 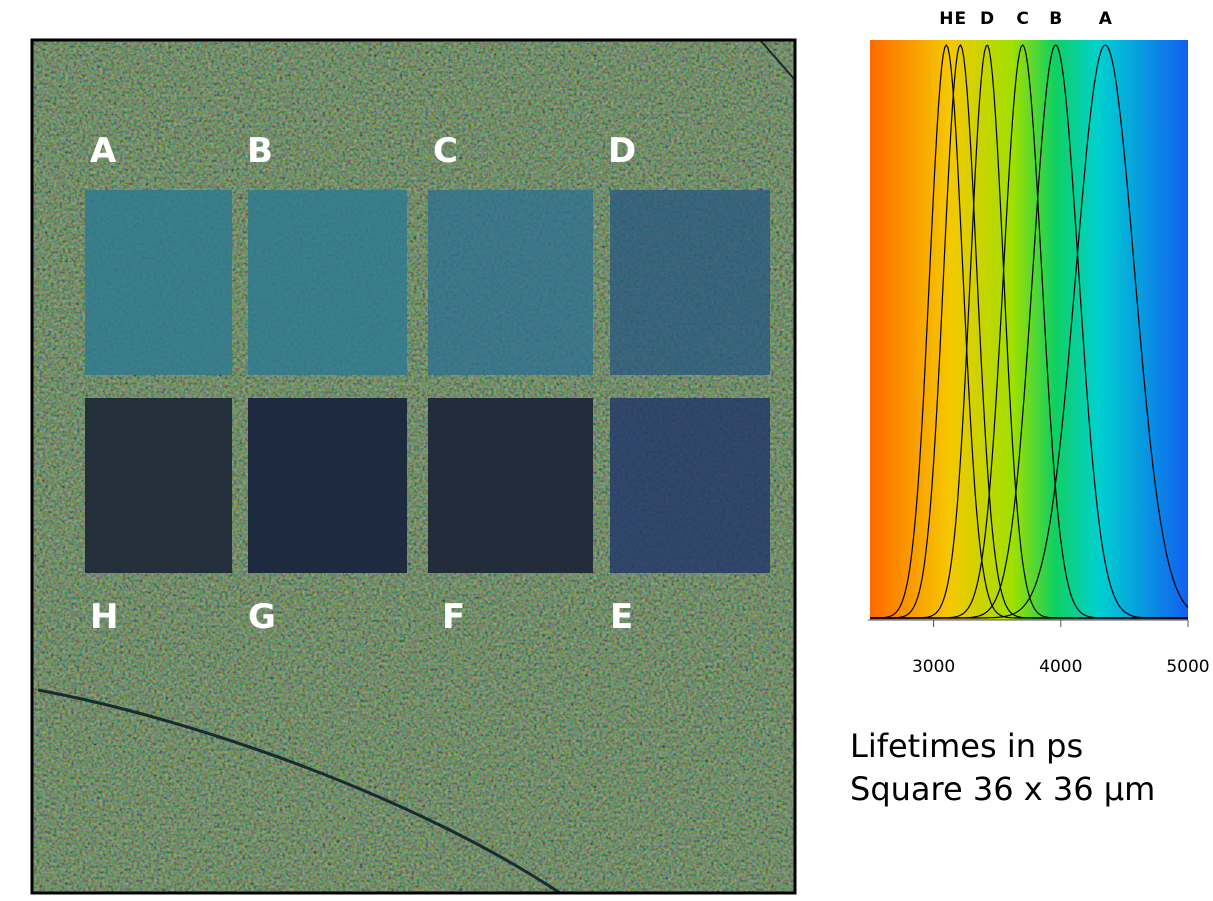 I want to click on peak-label: B, so click(x=1055, y=19).